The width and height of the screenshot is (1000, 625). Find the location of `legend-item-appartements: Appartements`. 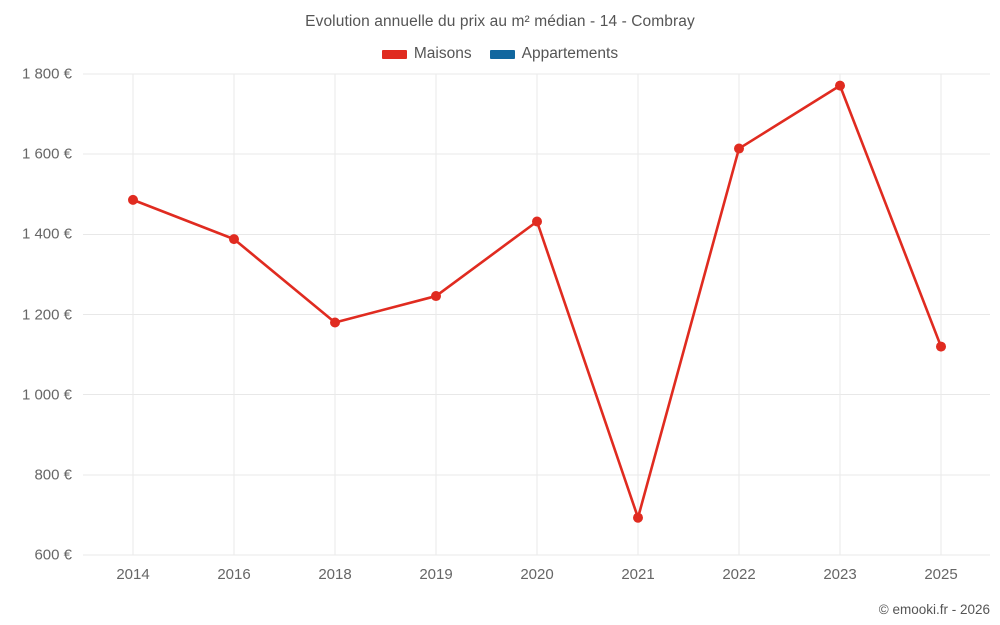

legend-item-appartements: Appartements is located at coordinates (554, 54).